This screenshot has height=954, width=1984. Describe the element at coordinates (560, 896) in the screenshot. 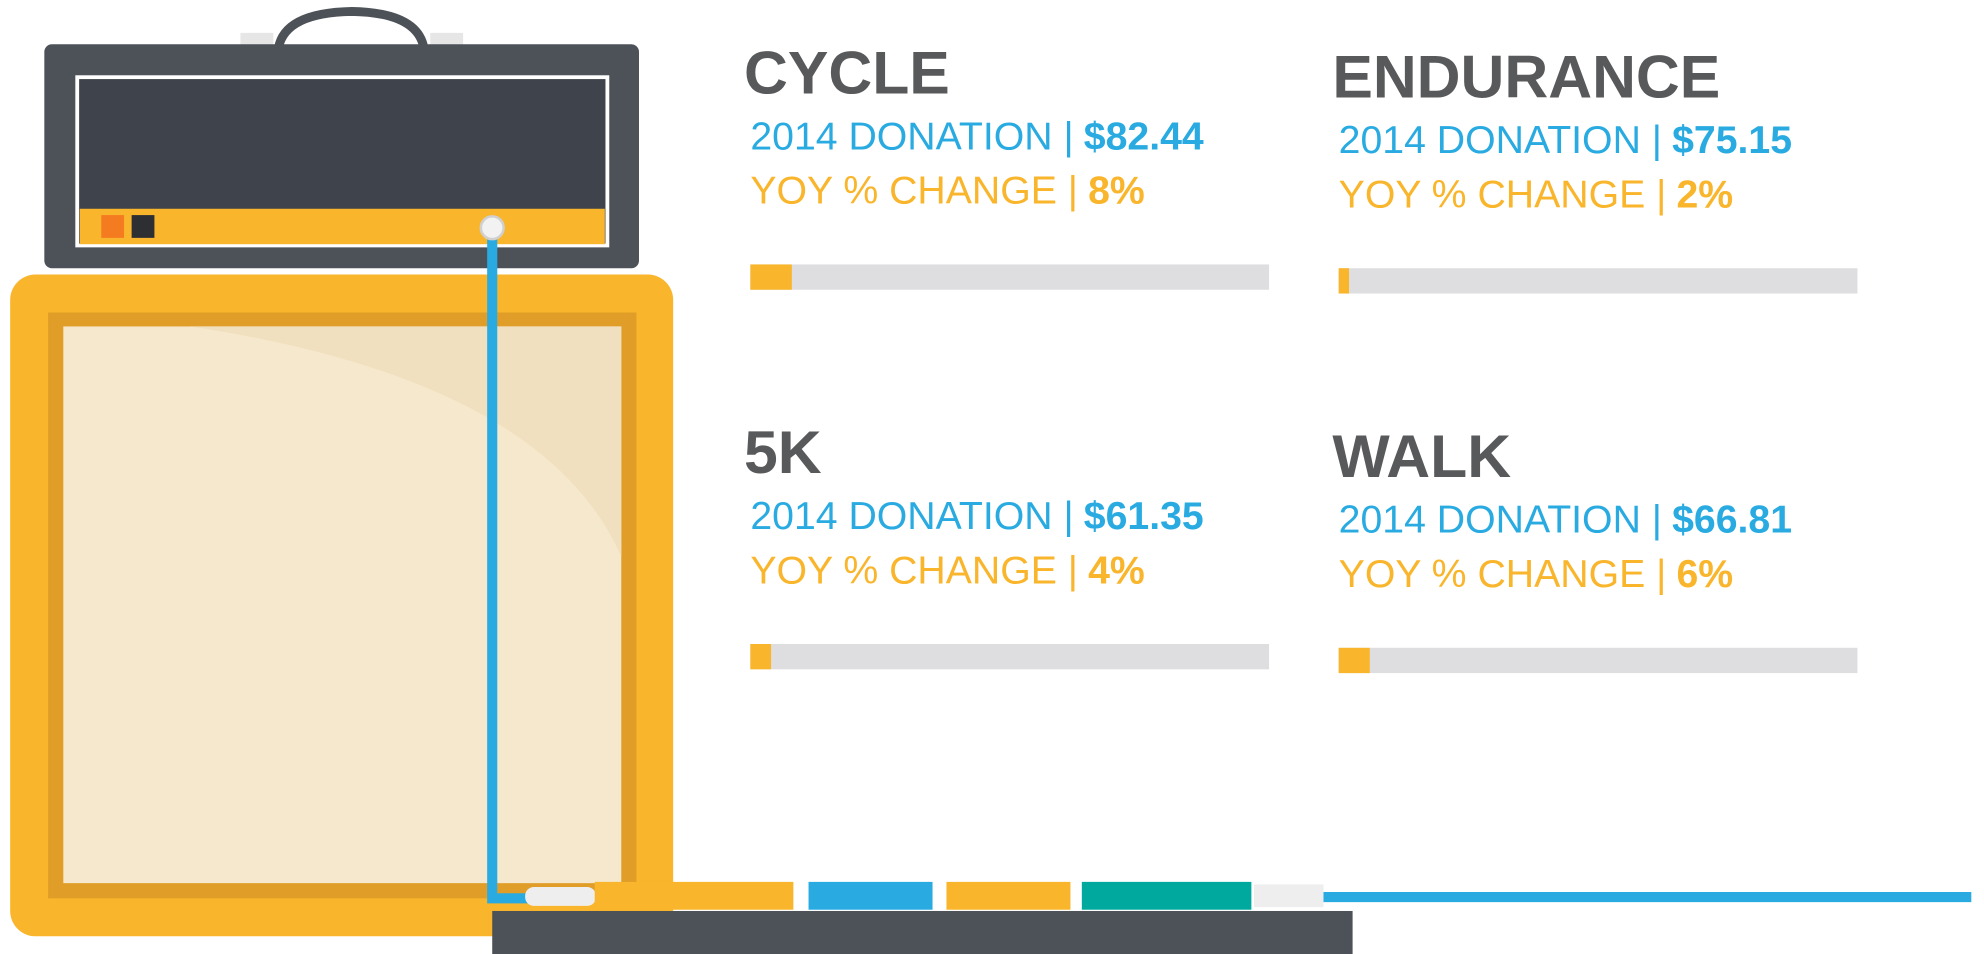

I see `plug` at that location.